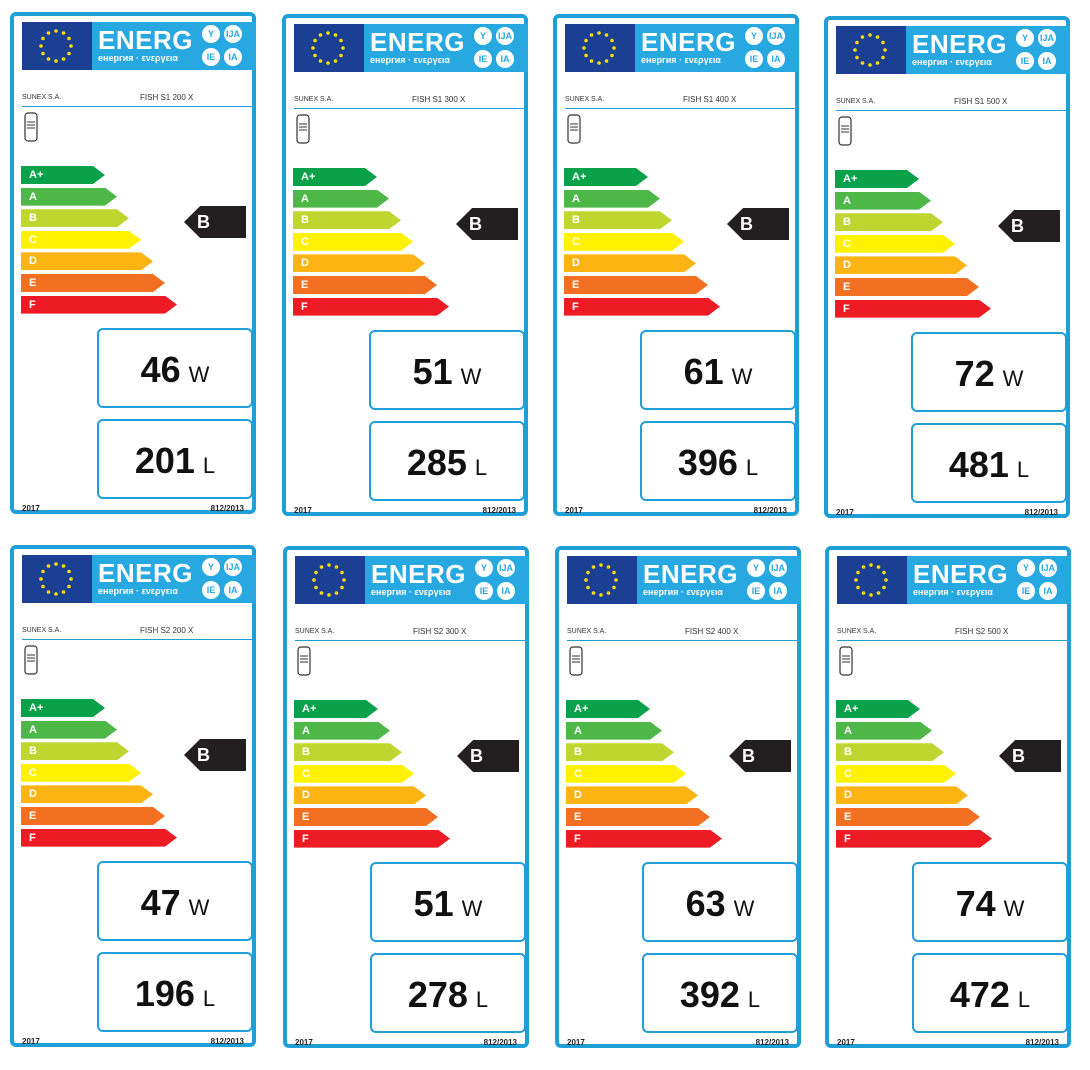 The image size is (1090, 1070). I want to click on heat-loss-value: 74, so click(975, 903).